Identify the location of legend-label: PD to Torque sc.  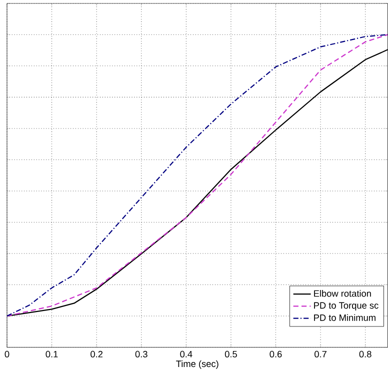
(346, 306).